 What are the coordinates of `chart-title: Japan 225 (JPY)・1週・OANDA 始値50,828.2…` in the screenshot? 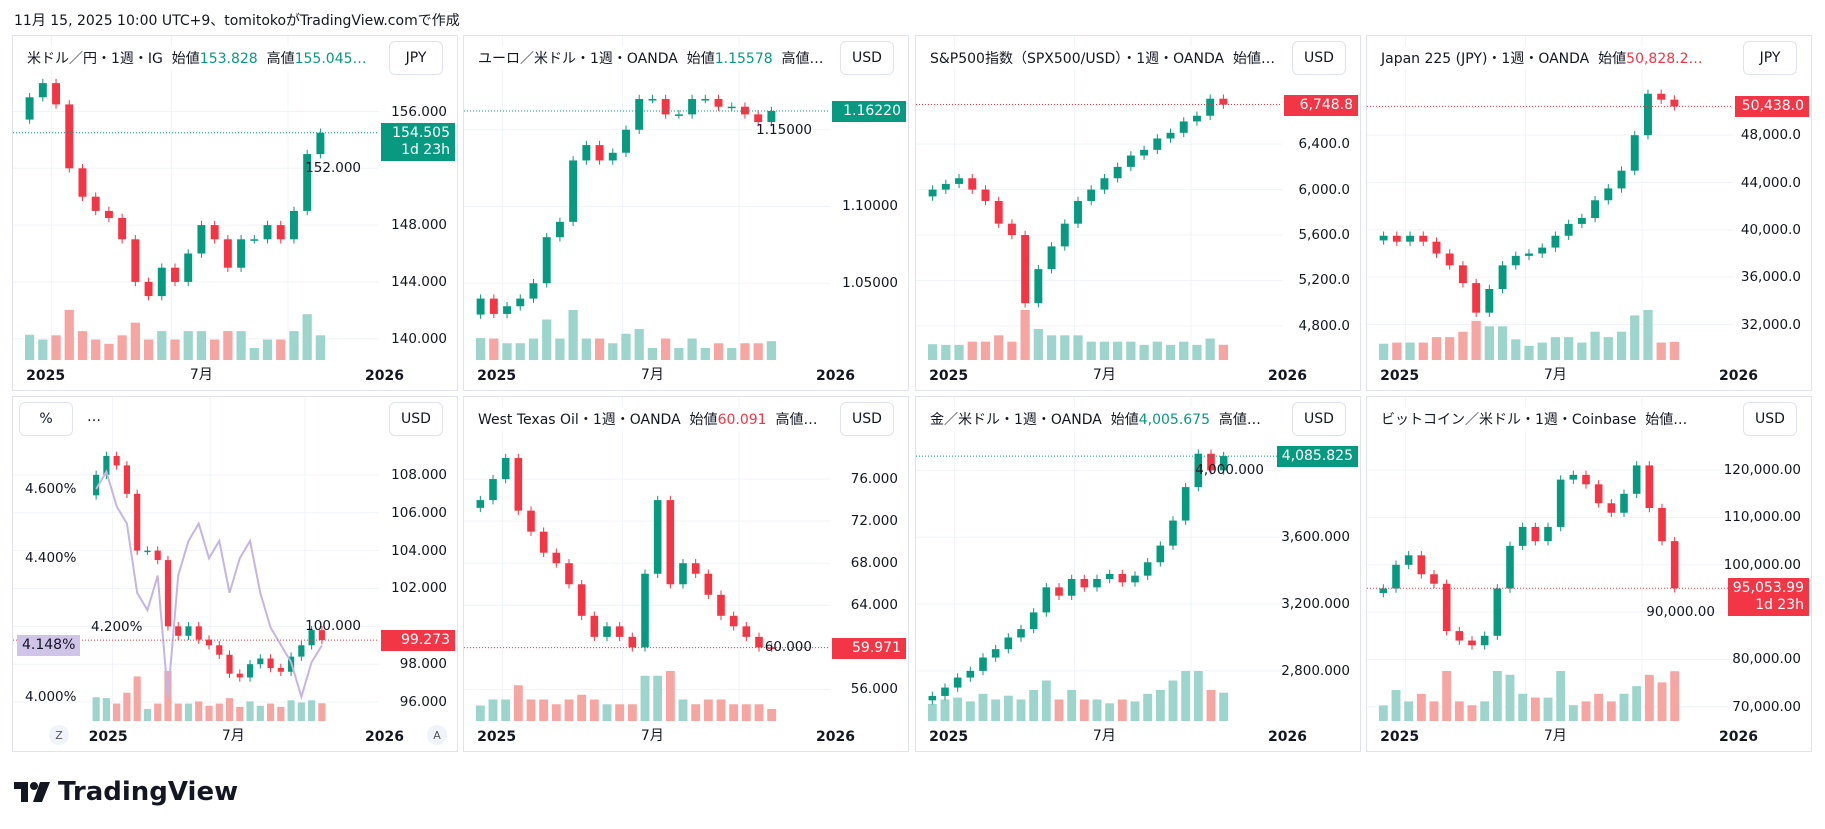 It's located at (1542, 58).